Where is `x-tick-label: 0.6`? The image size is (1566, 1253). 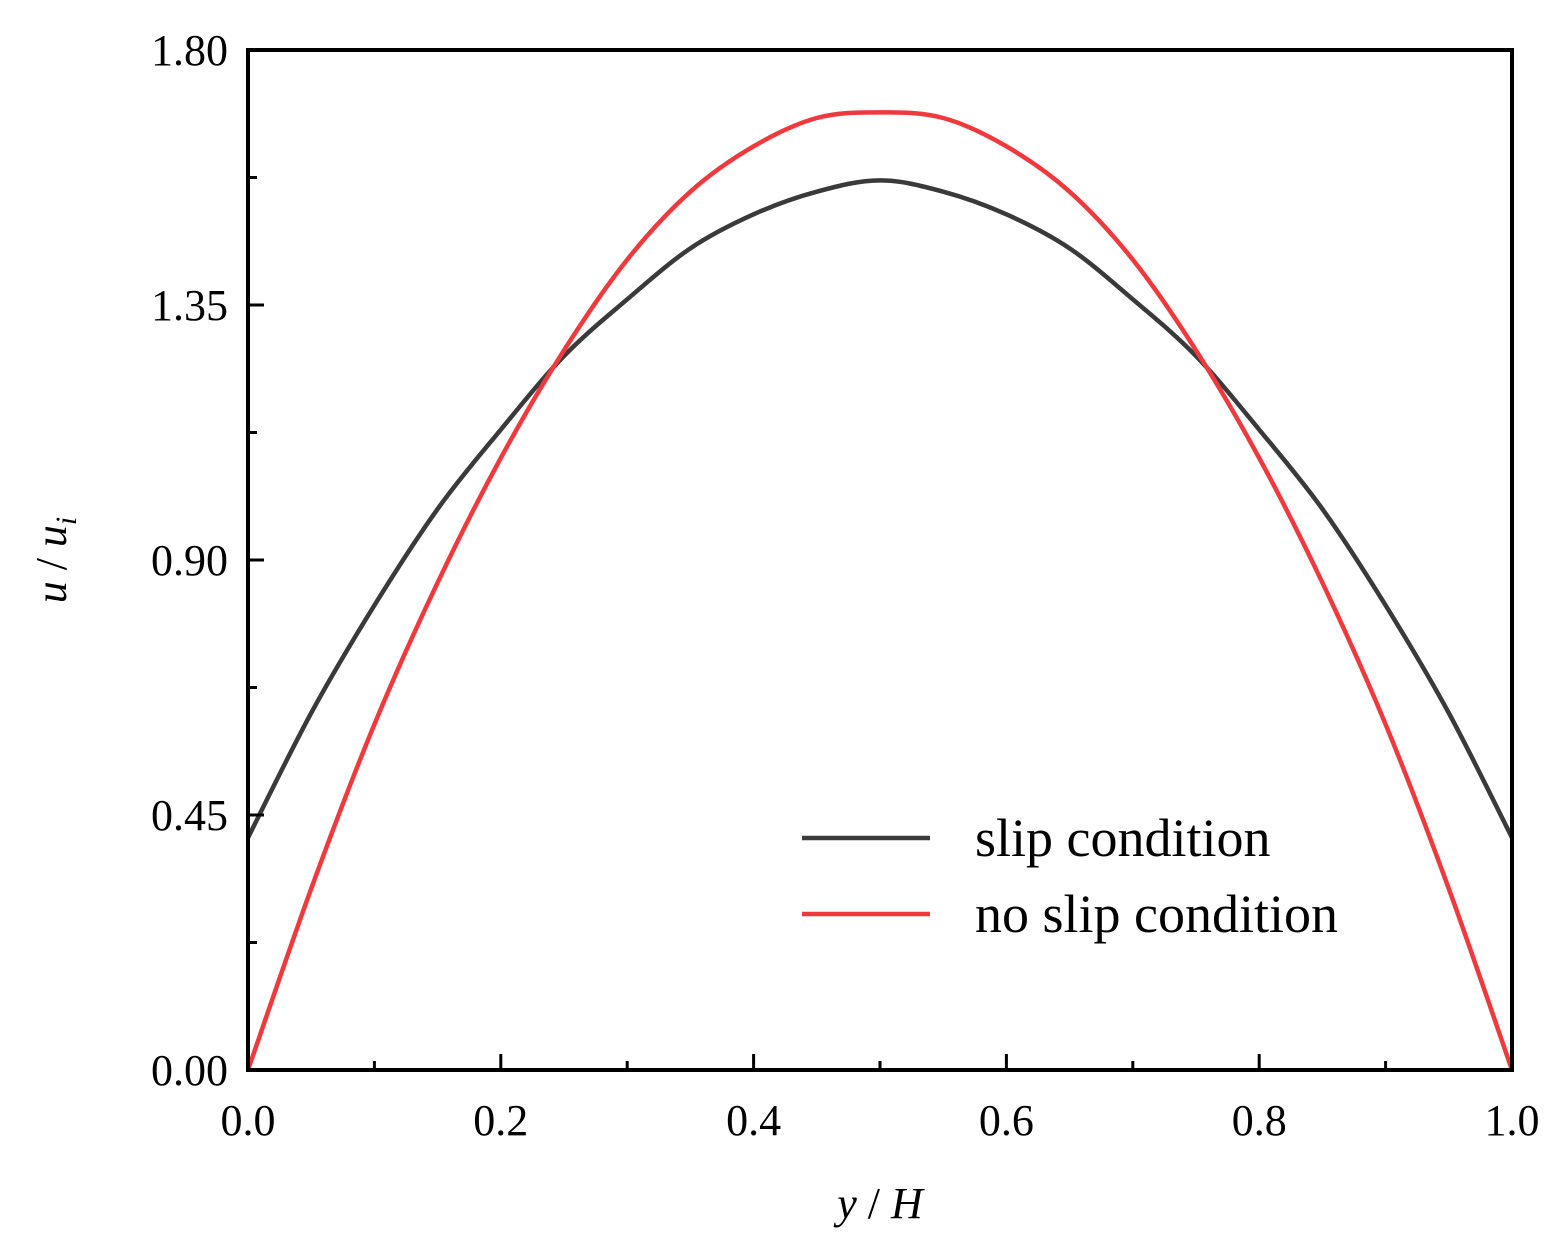 x-tick-label: 0.6 is located at coordinates (1006, 1120).